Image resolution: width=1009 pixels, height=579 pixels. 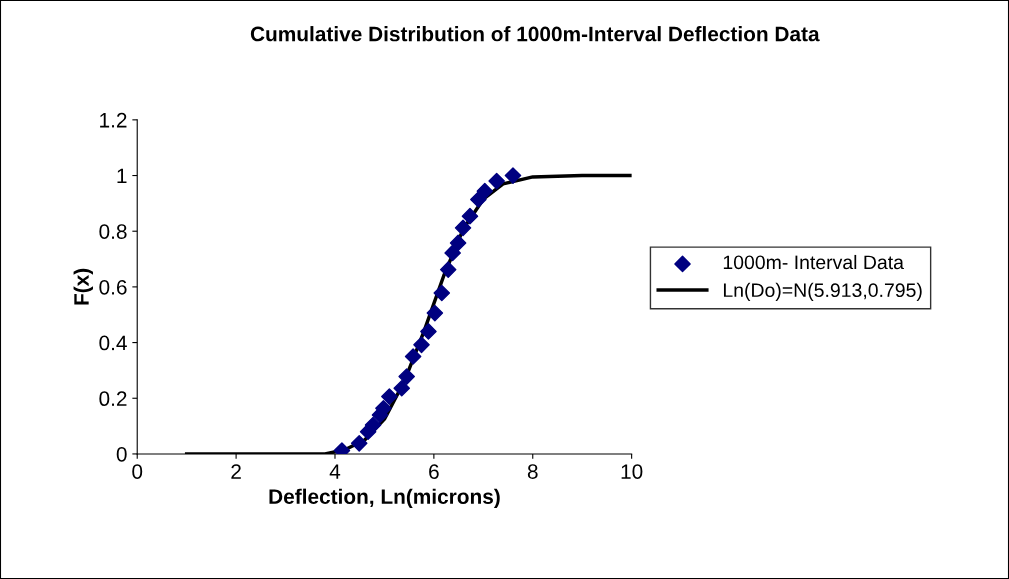 I want to click on y-tick-label: 0.8, so click(x=113, y=231).